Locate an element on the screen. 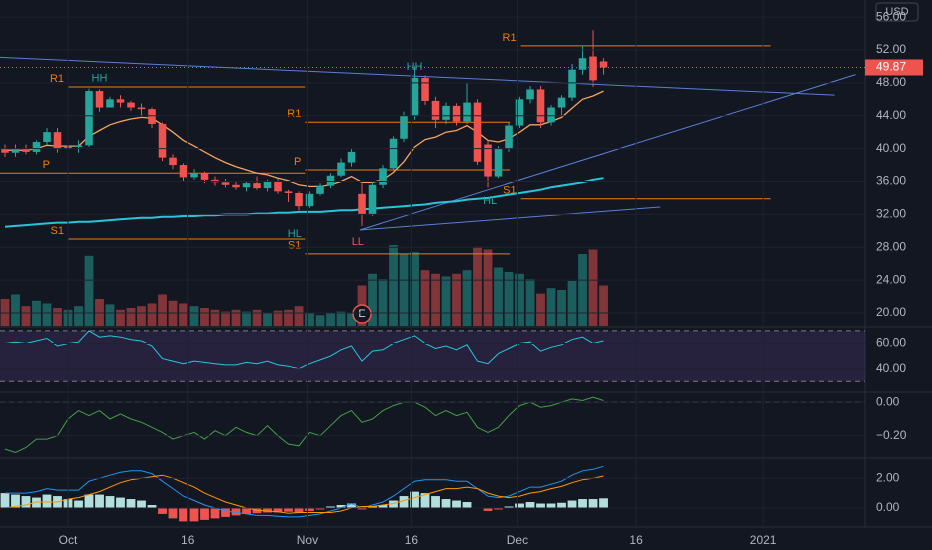  pivot-level-label: S1 is located at coordinates (294, 246).